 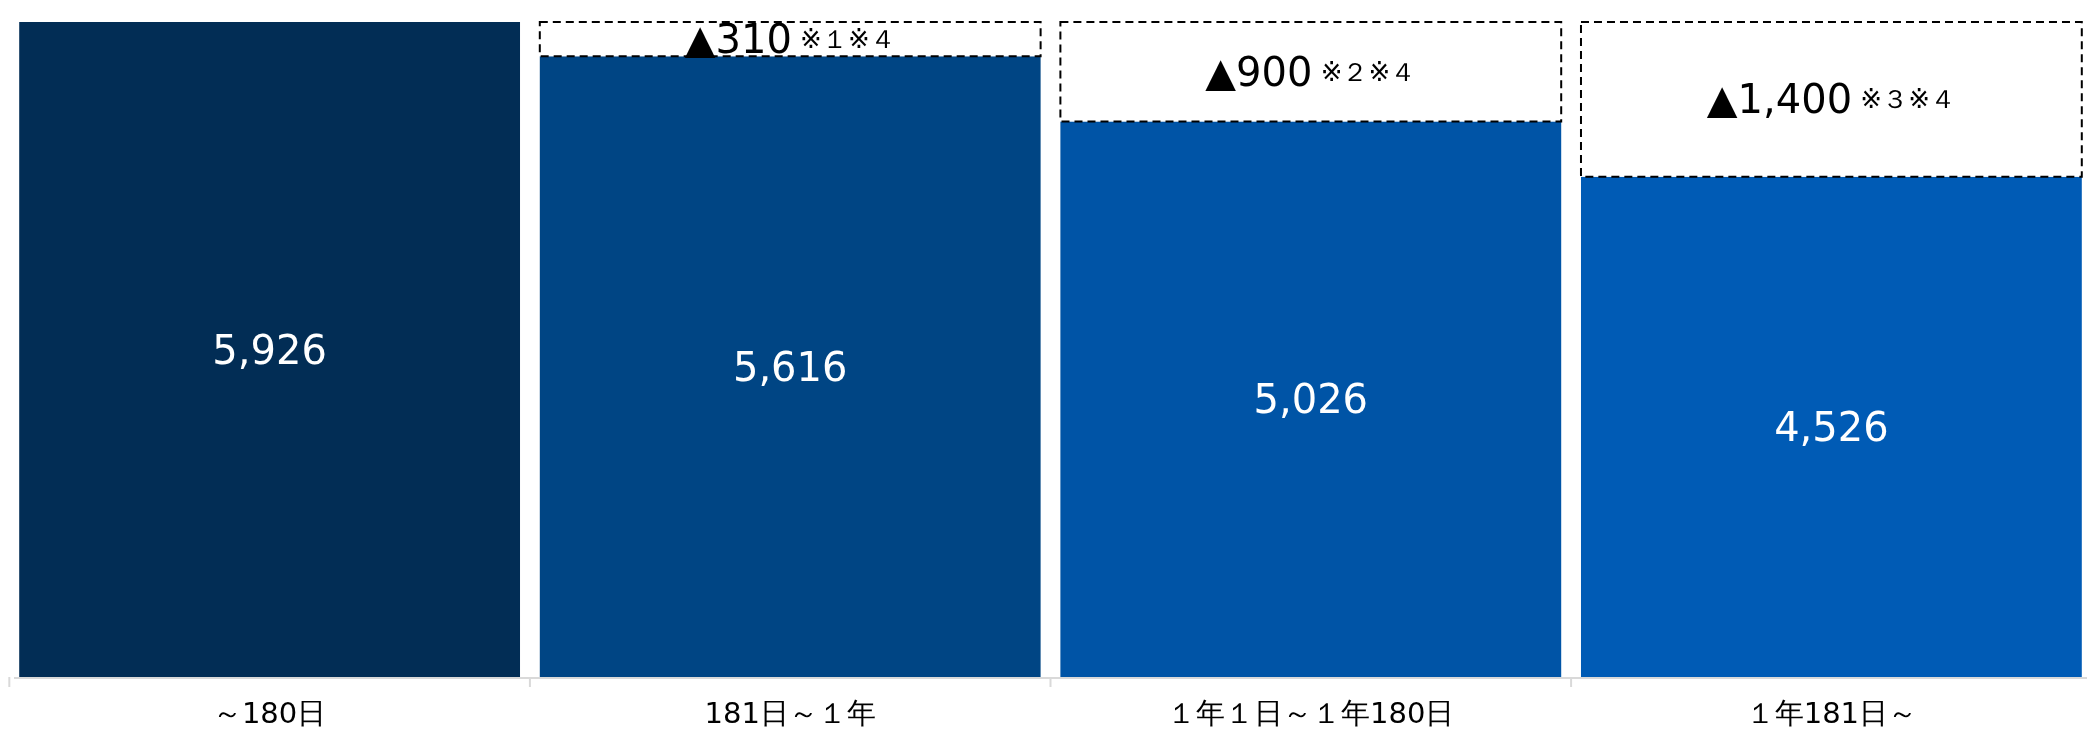 I want to click on data-label: 5,616, so click(x=790, y=366).